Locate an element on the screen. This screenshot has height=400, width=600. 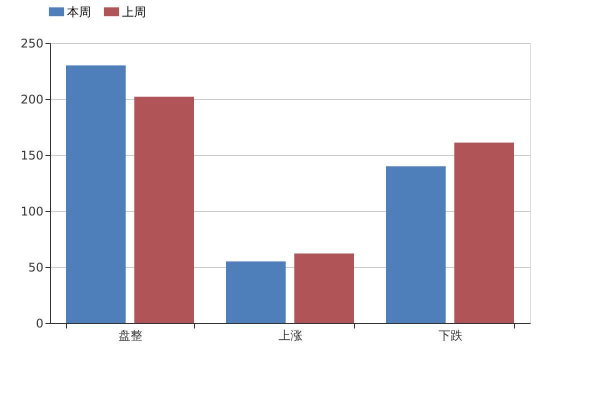
legend-label: 本周 is located at coordinates (79, 11).